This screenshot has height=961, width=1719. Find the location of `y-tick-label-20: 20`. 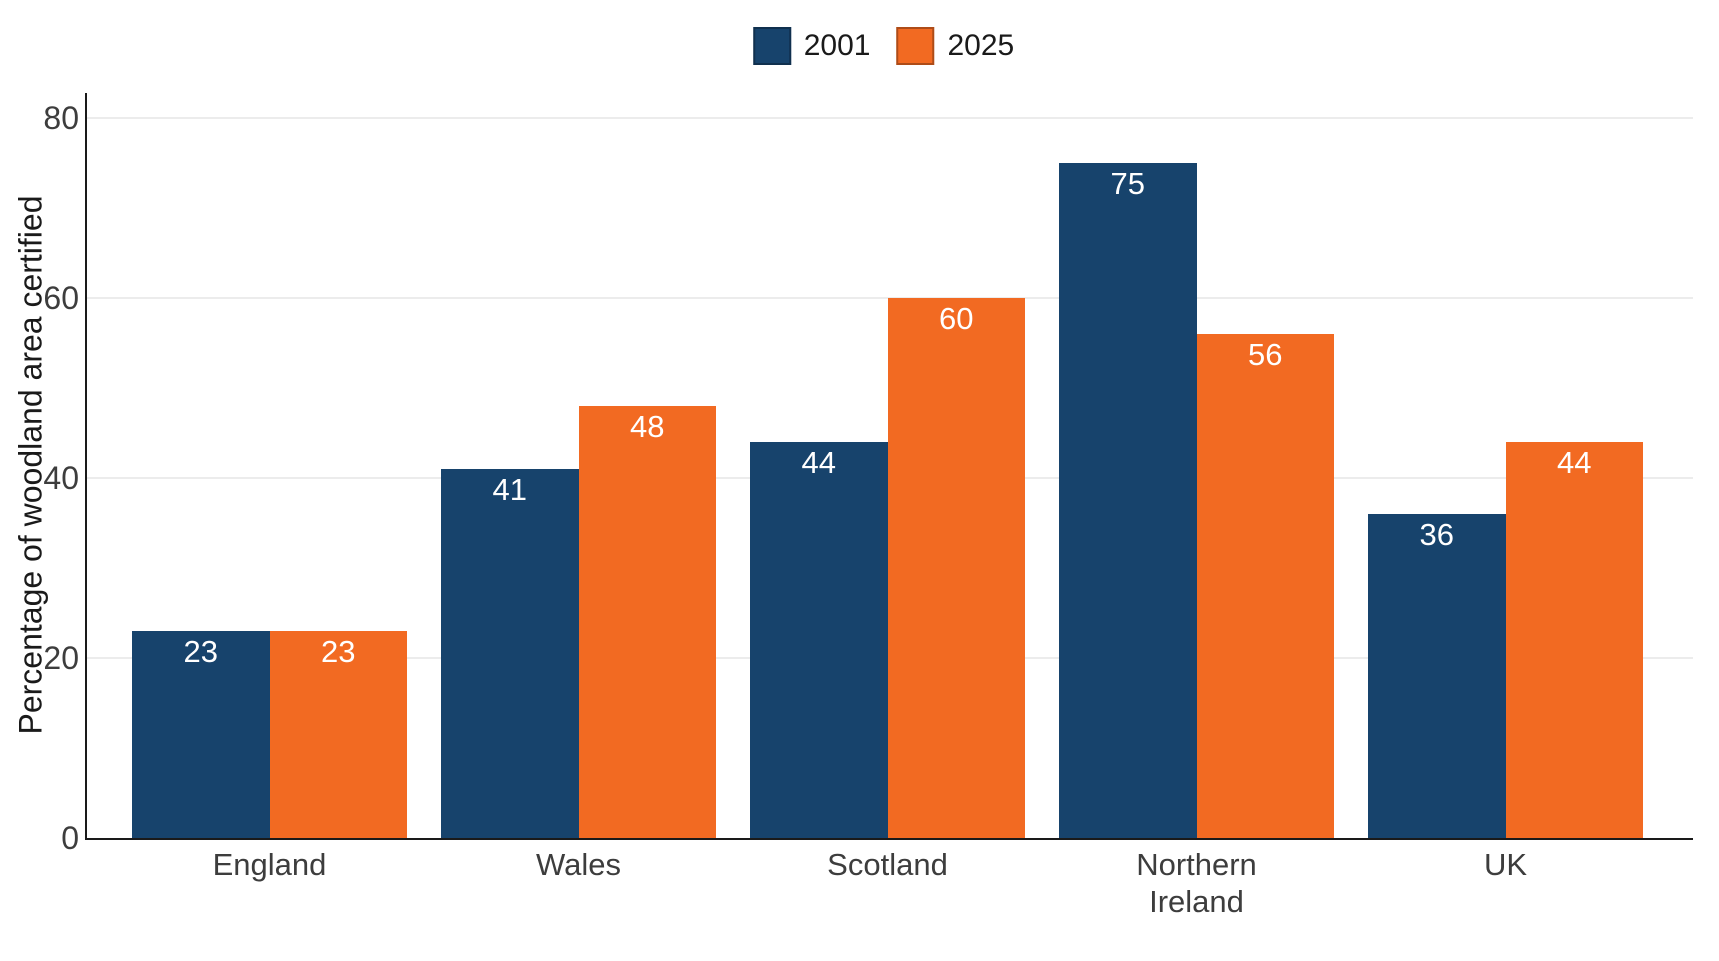

y-tick-label-20: 20 is located at coordinates (61, 658).